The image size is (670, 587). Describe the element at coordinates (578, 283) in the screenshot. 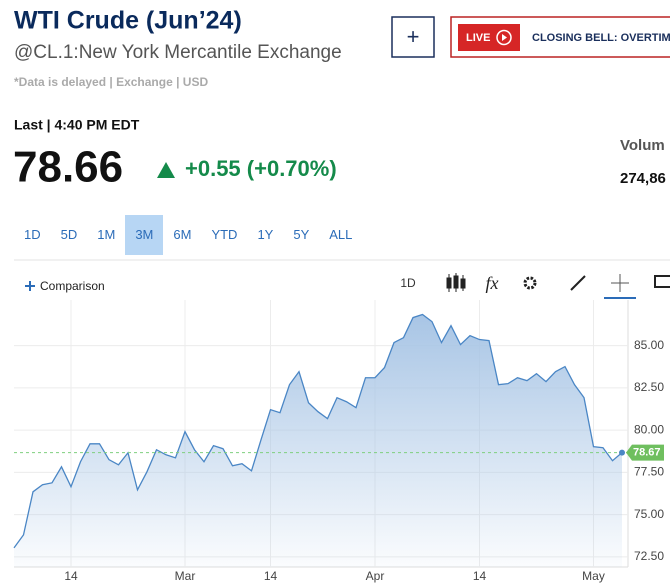

I see `draw-icon` at that location.